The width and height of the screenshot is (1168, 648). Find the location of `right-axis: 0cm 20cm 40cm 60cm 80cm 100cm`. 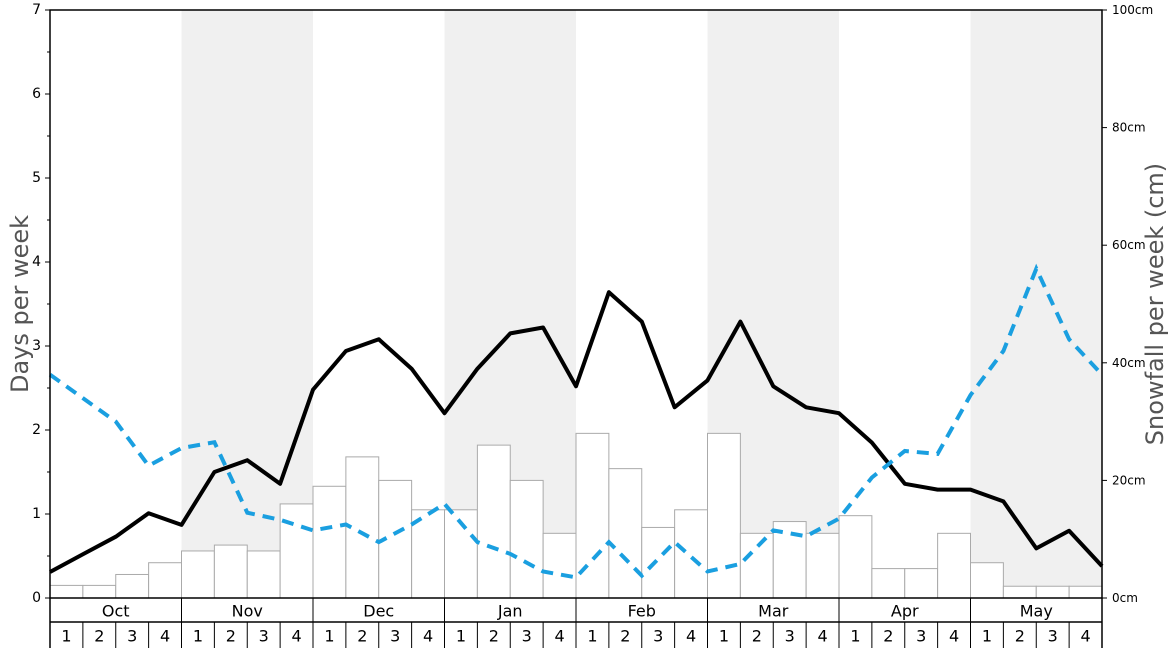

right-axis: 0cm 20cm 40cm 60cm 80cm 100cm is located at coordinates (1127, 304).